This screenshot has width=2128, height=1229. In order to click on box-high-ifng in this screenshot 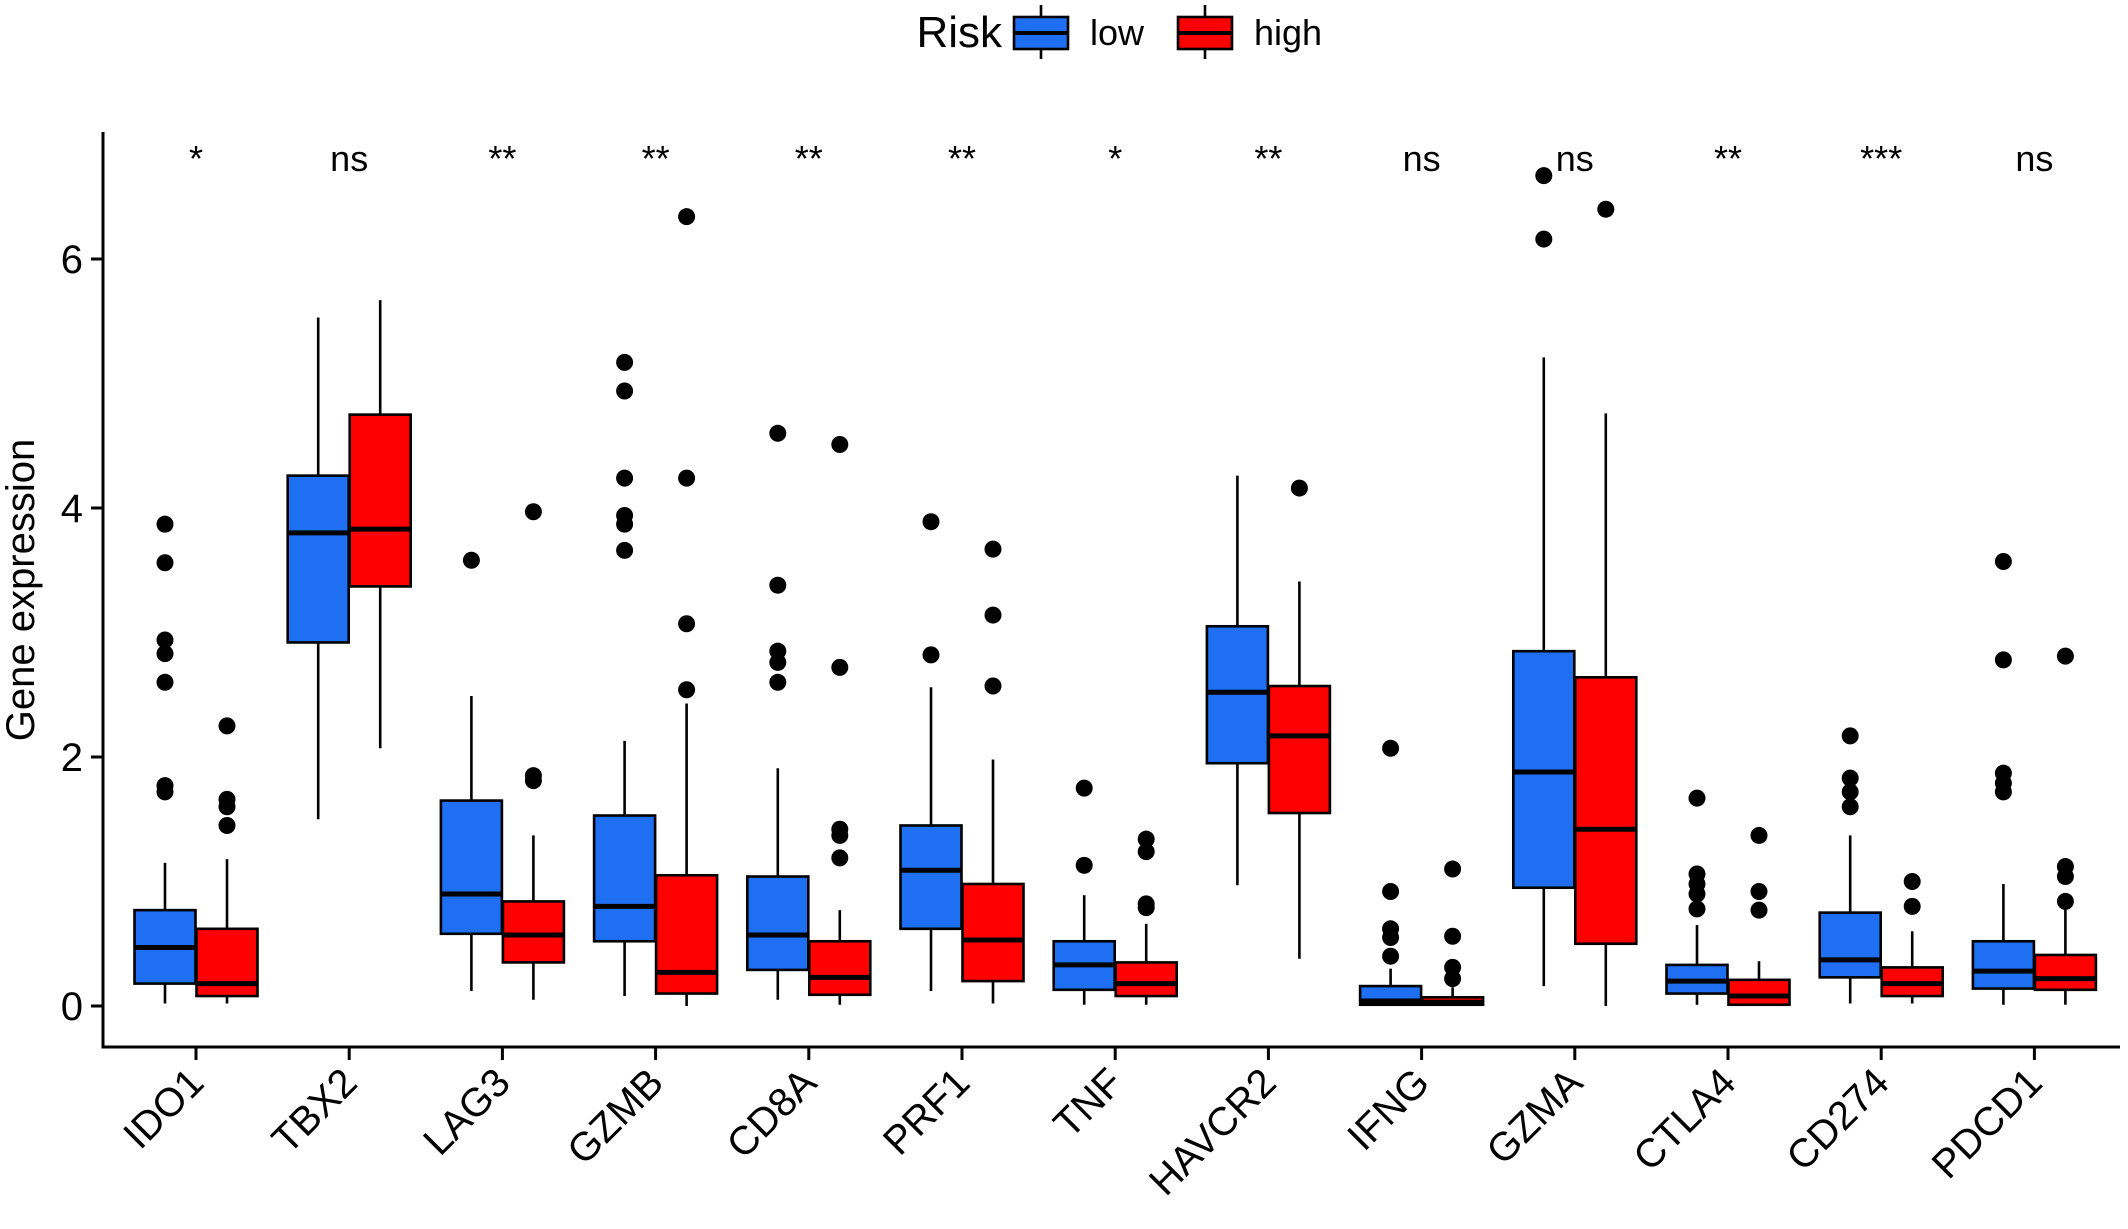, I will do `click(1452, 933)`.